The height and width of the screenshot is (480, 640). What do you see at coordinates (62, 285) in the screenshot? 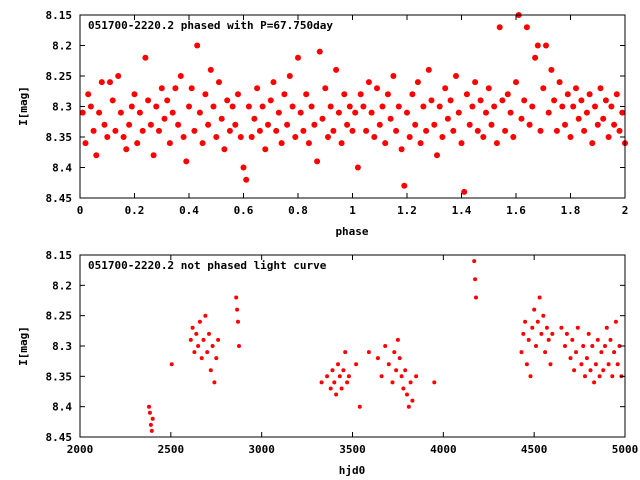
I see `unphased-y-tick-label: 8.2` at bounding box center [62, 285].